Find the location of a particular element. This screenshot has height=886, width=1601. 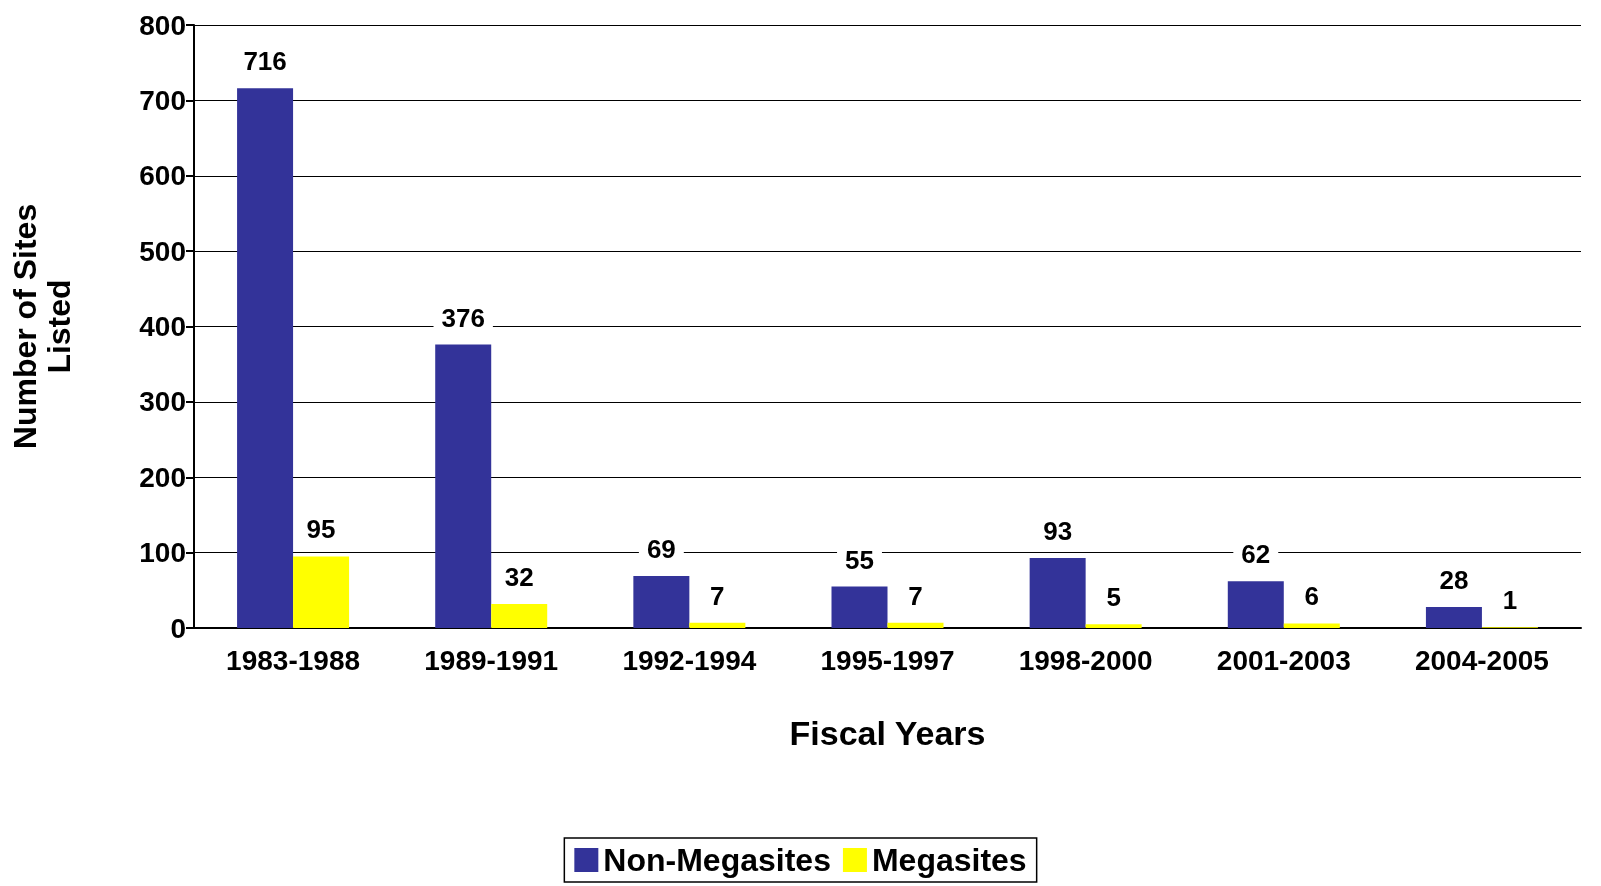

y-tick-label: 600 is located at coordinates (162, 176).